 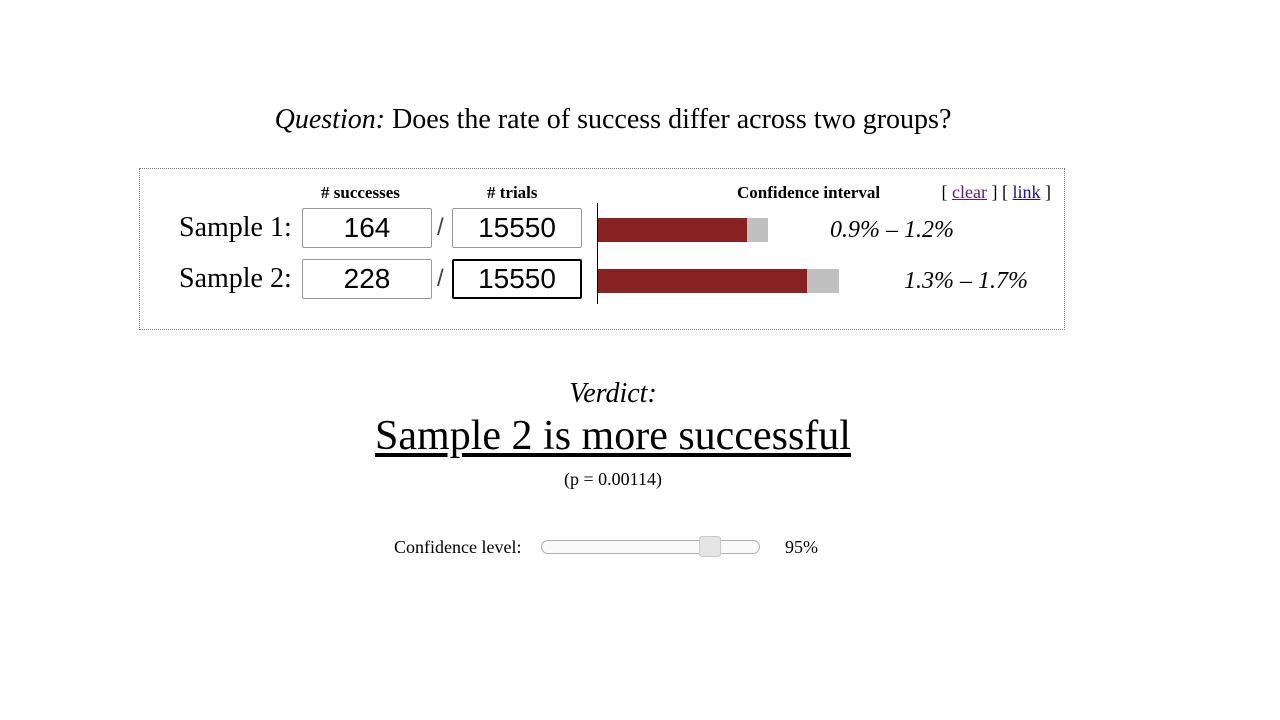 I want to click on permalink-link: link, so click(x=1026, y=192).